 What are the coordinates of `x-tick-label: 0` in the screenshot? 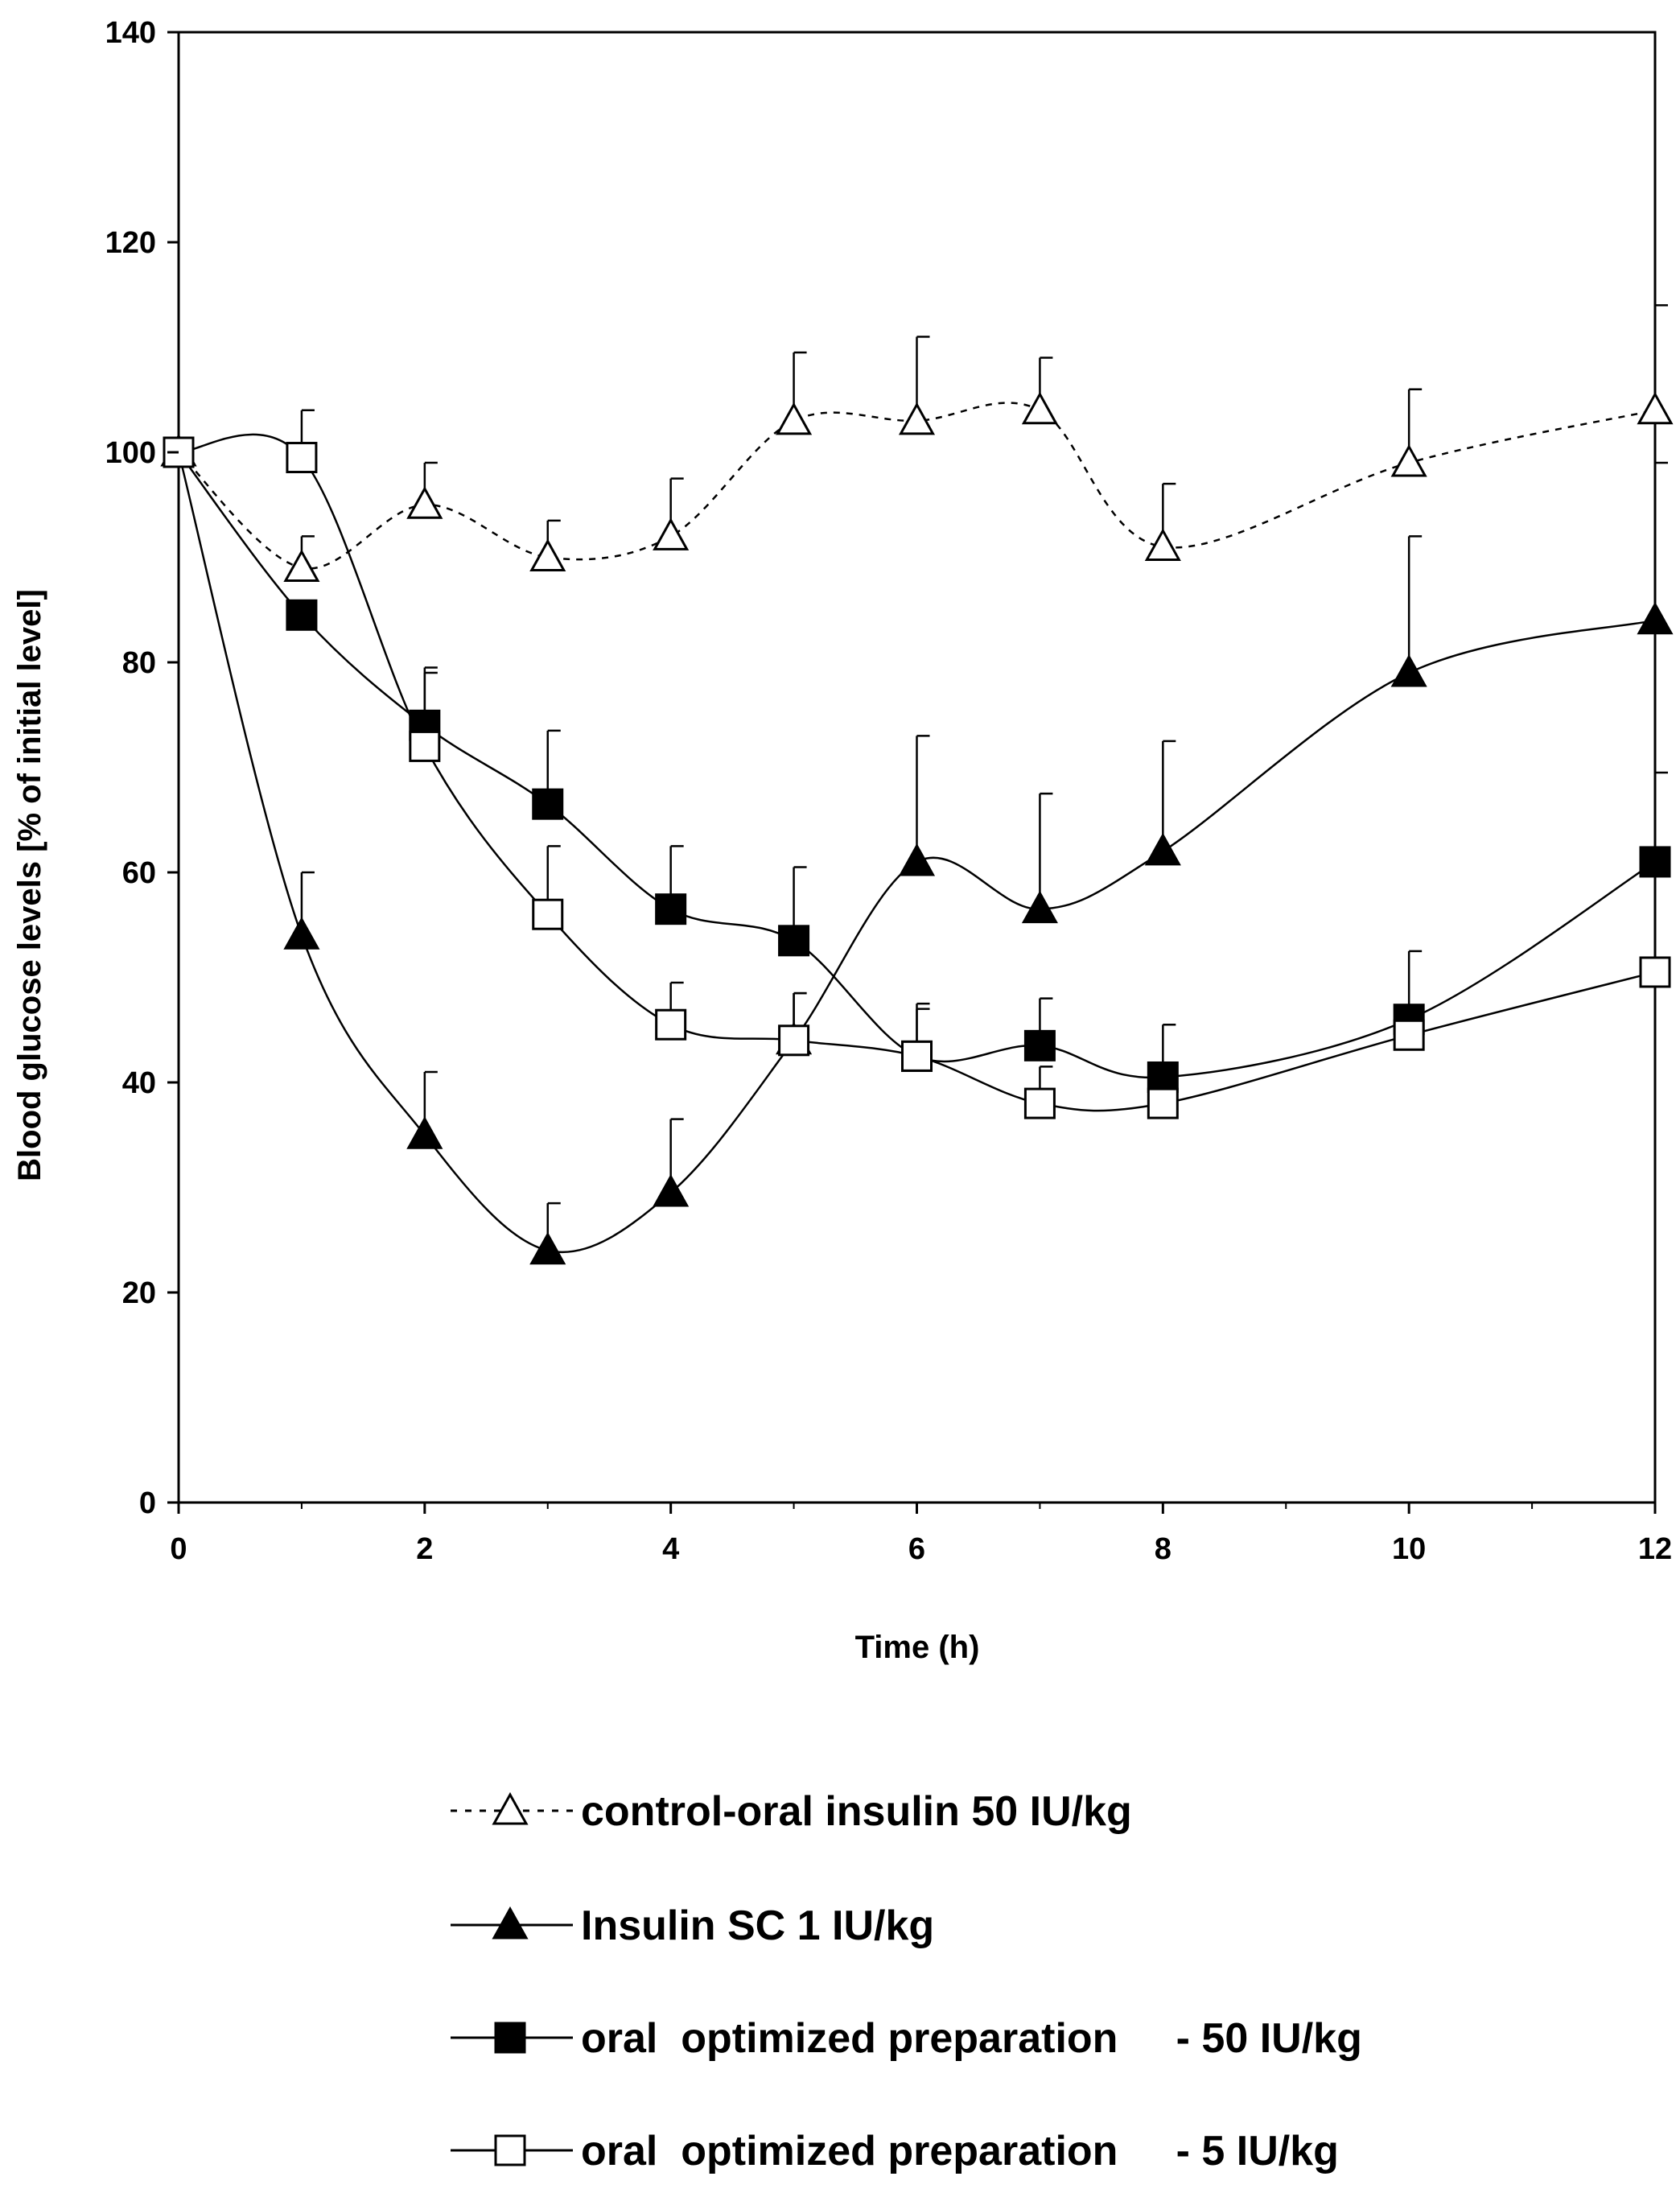 It's located at (178, 1549).